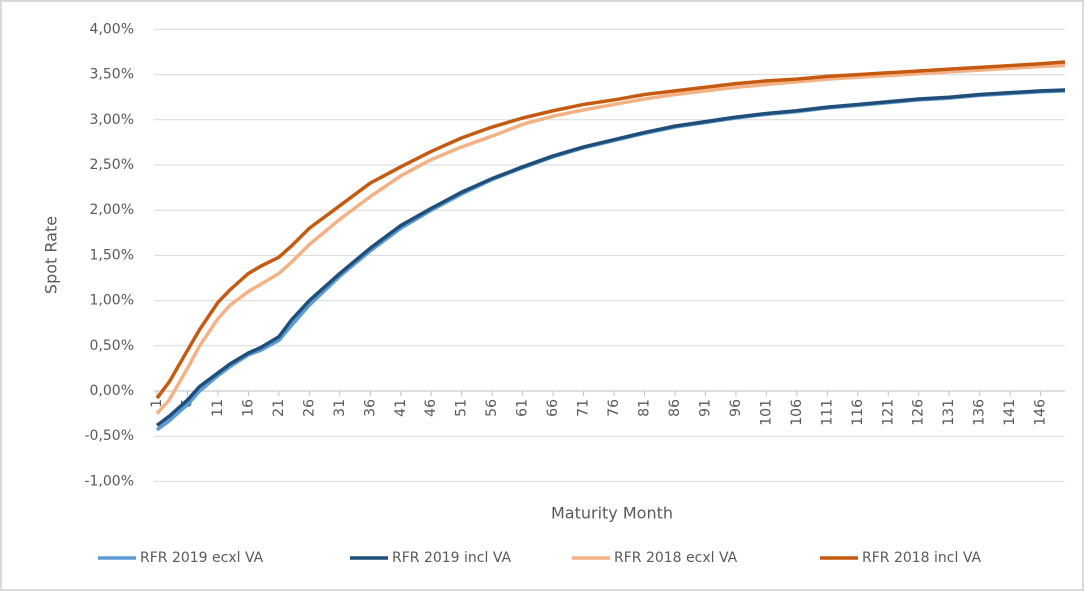 This screenshot has height=591, width=1084. I want to click on y-tick-label: 4,00%, so click(112, 29).